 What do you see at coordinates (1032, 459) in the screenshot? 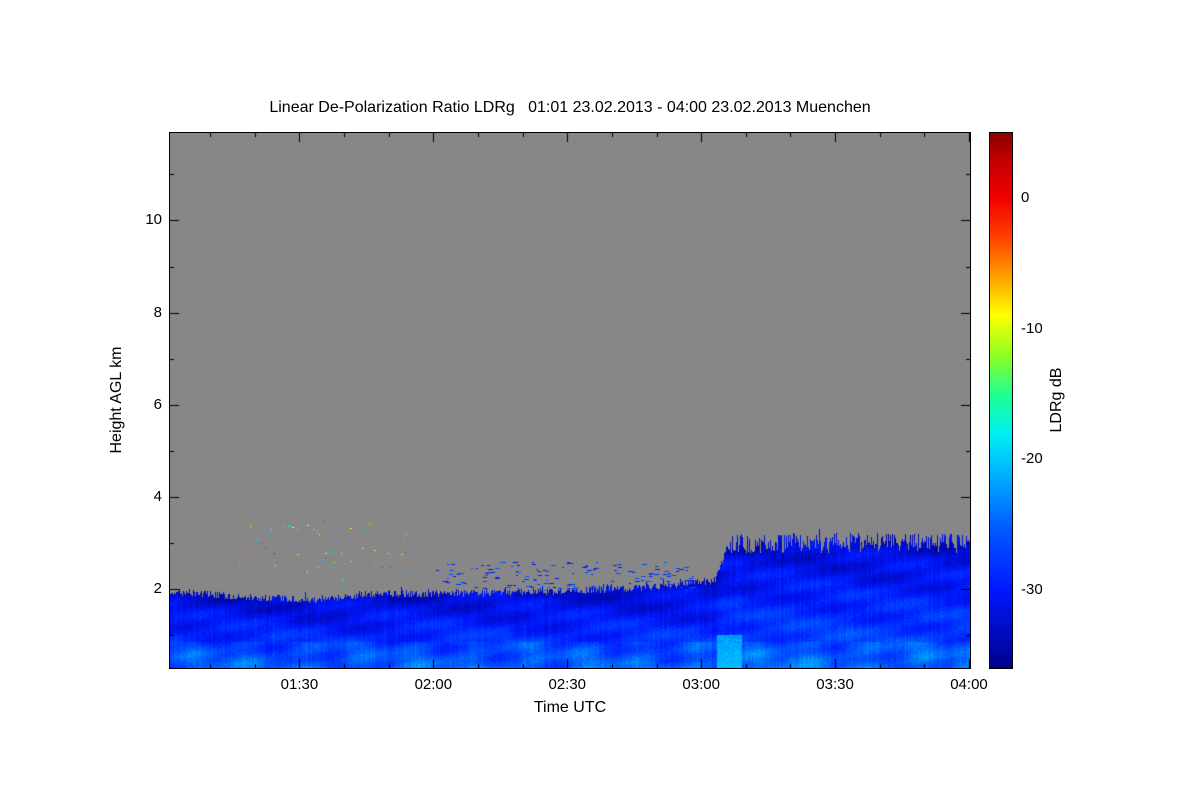
I see `colorbar-tick-label: -20` at bounding box center [1032, 459].